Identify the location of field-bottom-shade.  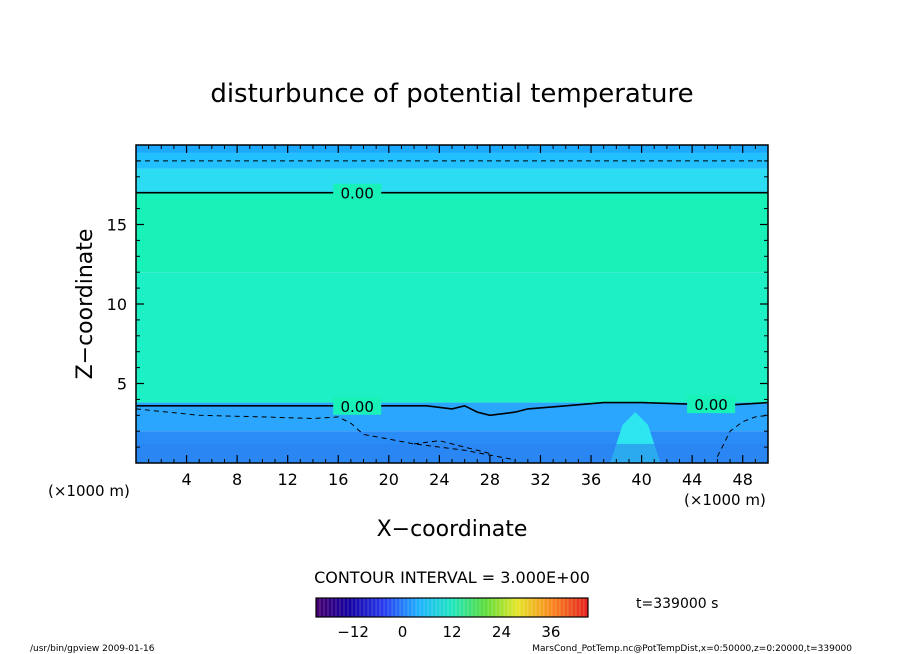
(452, 453).